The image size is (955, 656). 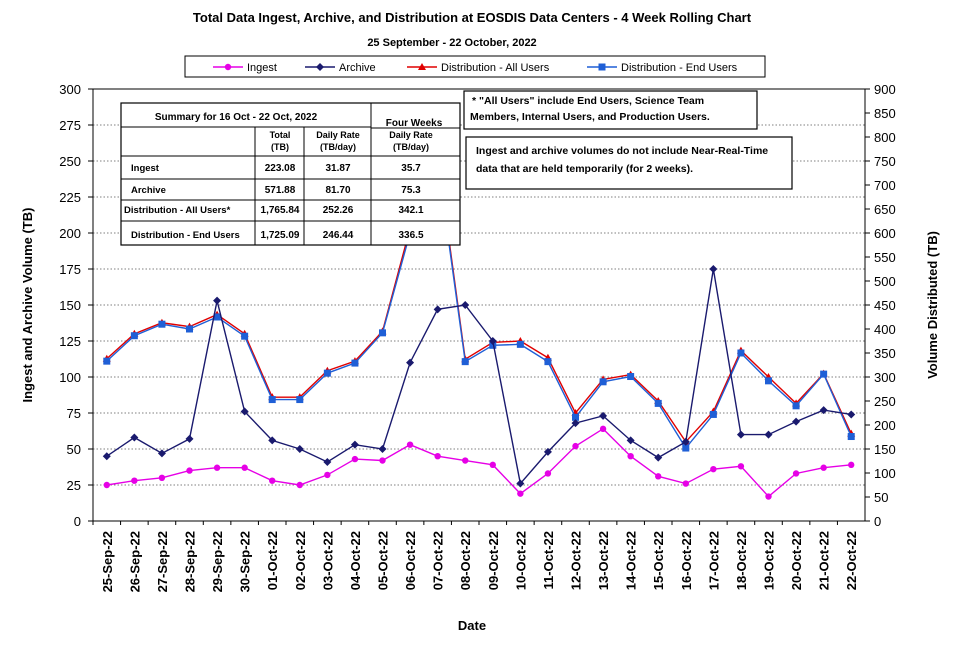 What do you see at coordinates (658, 560) in the screenshot?
I see `x-tick-label: 15-Oct-22` at bounding box center [658, 560].